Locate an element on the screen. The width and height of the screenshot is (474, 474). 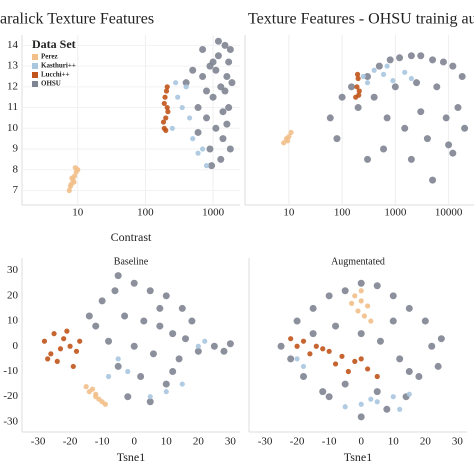
x-tick-label: 1000 is located at coordinates (213, 213).